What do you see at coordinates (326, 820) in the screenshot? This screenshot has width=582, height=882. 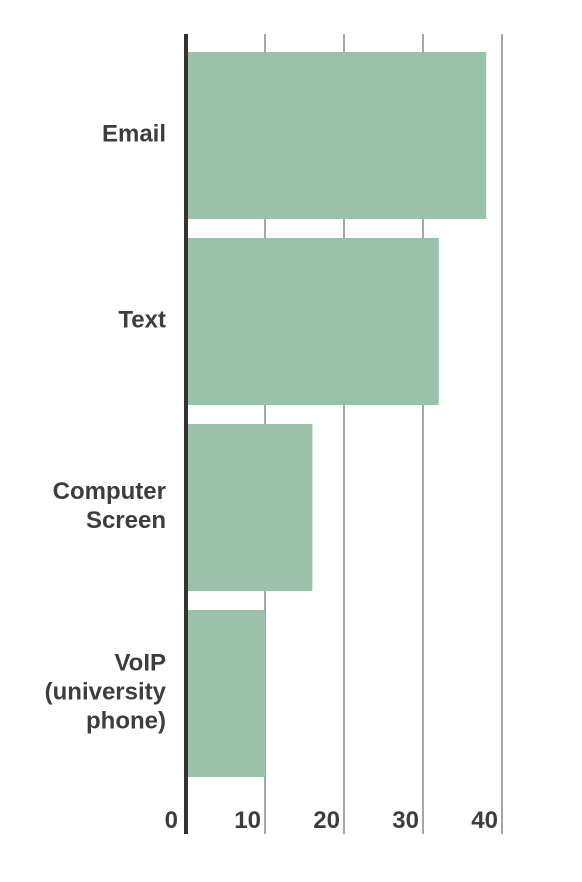 I see `tick-label-20: 20` at bounding box center [326, 820].